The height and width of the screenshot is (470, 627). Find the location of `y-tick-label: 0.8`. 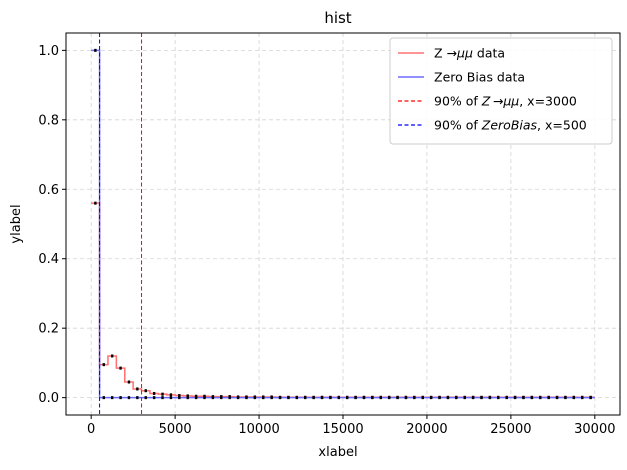

y-tick-label: 0.8 is located at coordinates (48, 120).